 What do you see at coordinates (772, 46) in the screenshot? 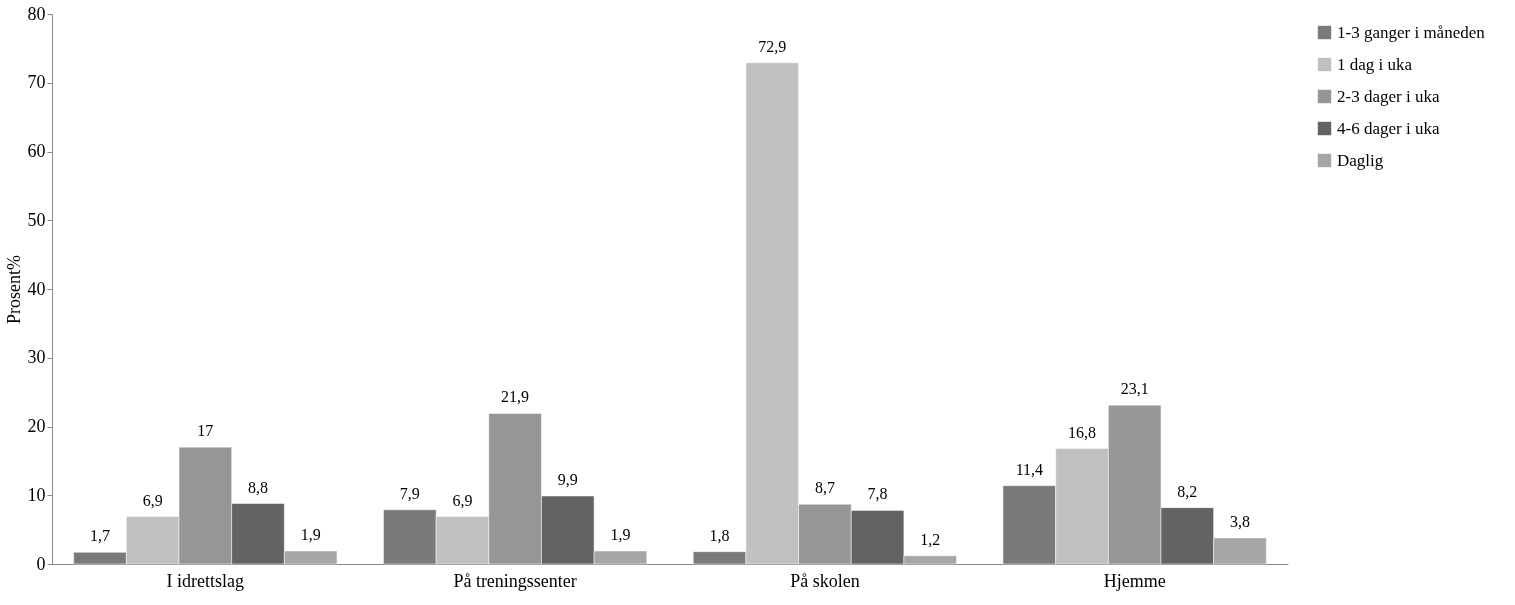
I see `data-label: 72,9` at bounding box center [772, 46].